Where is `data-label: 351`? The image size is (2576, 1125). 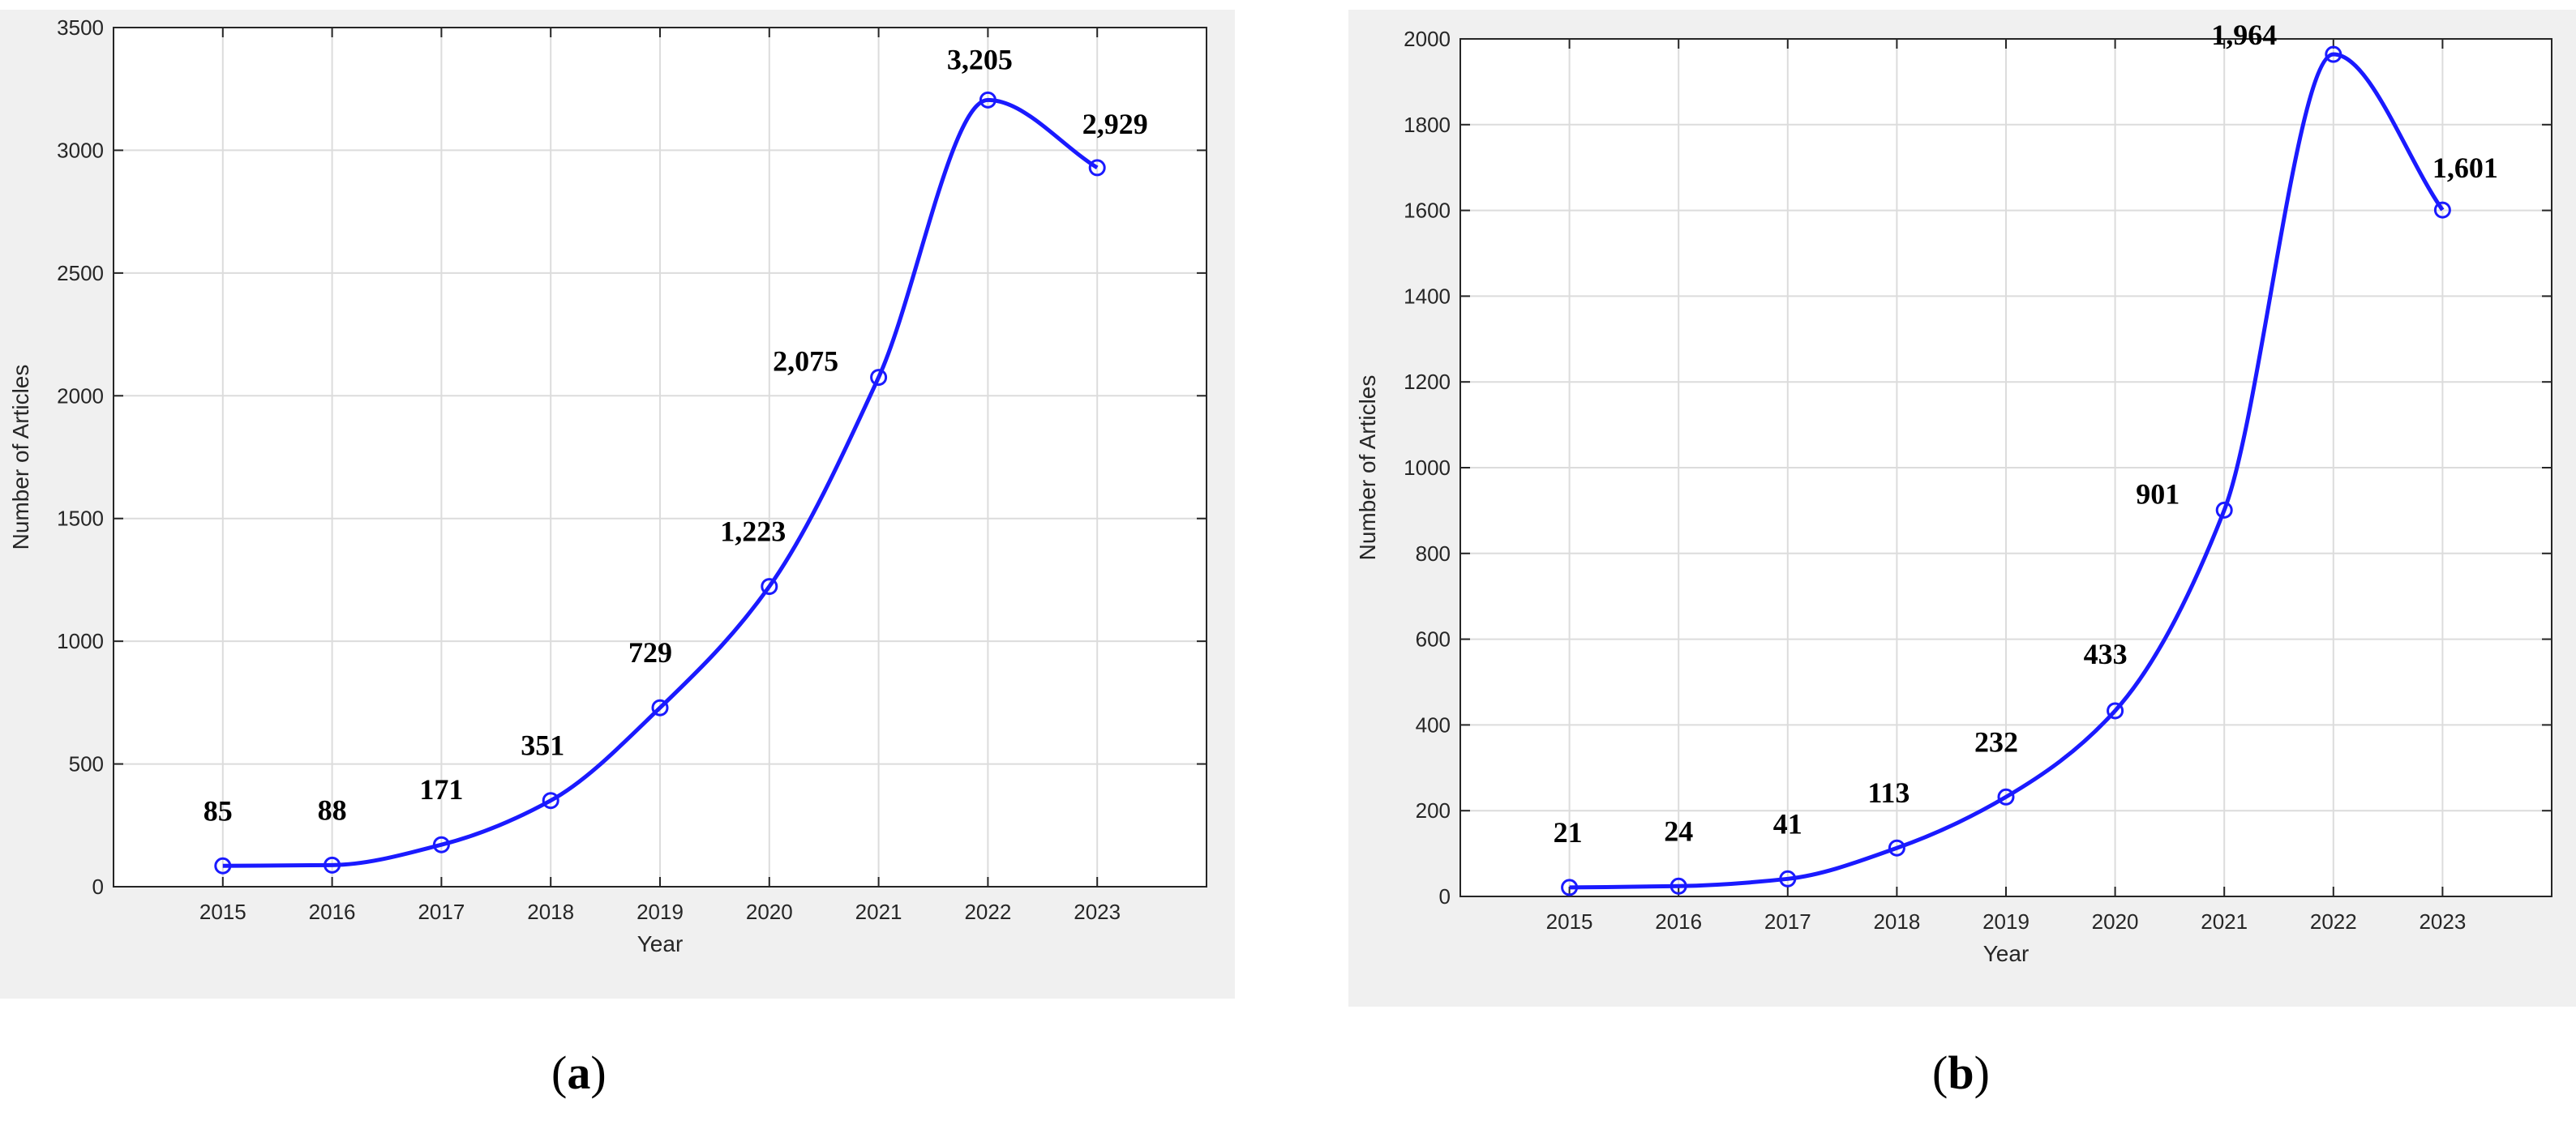 data-label: 351 is located at coordinates (542, 745).